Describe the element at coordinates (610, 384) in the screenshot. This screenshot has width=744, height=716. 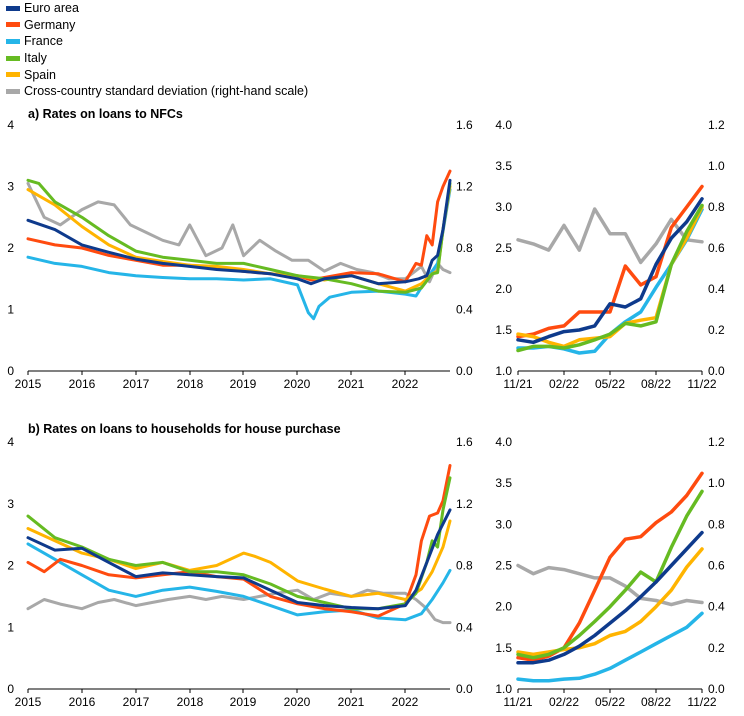
I see `x-tick-label: 05/22` at that location.